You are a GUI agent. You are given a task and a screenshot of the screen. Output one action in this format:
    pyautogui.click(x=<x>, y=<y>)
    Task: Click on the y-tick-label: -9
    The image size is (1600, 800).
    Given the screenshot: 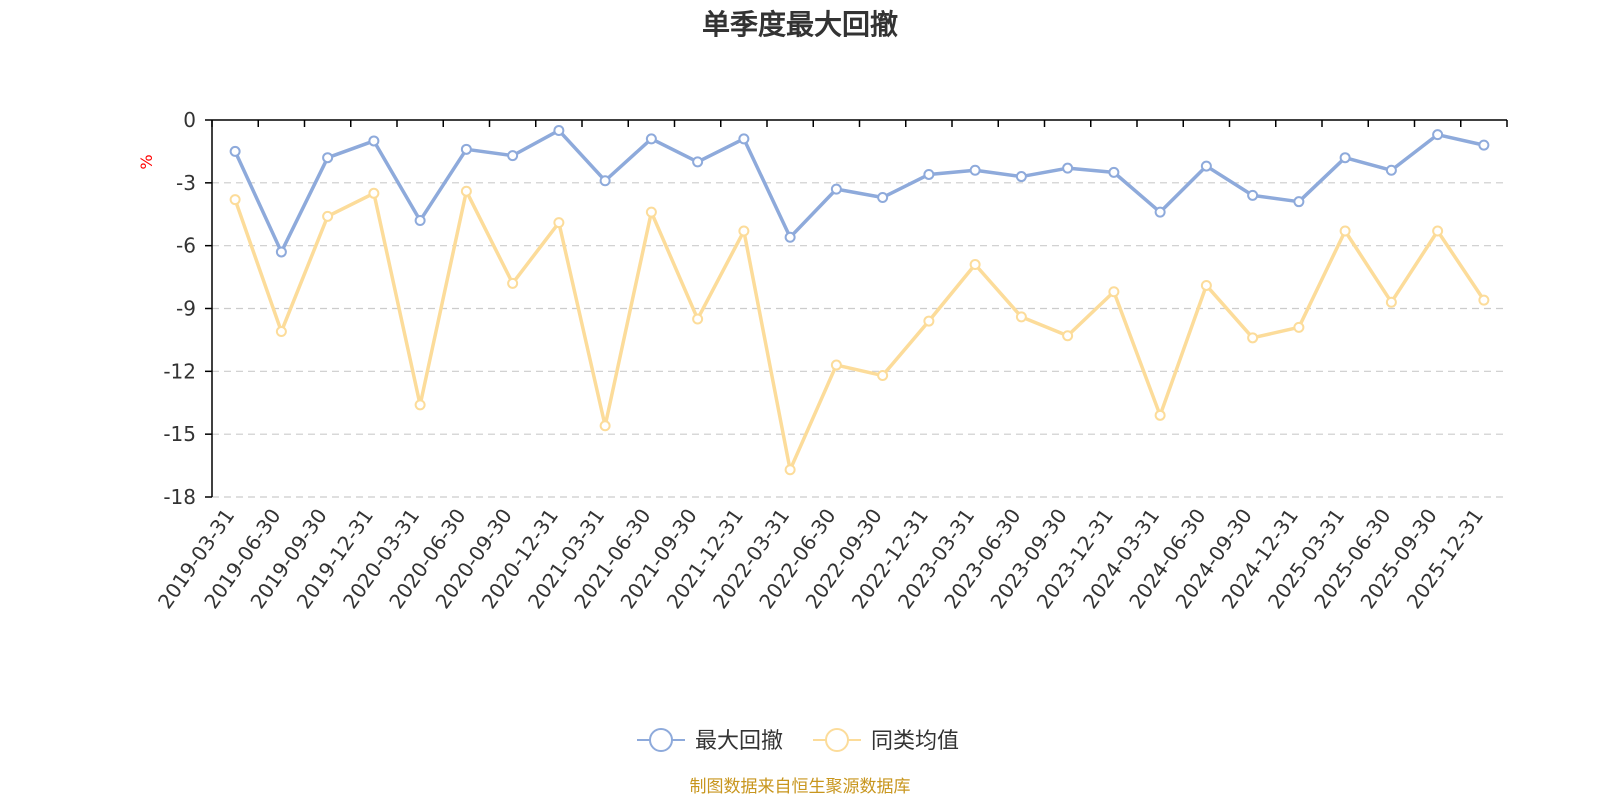 What is the action you would take?
    pyautogui.click(x=186, y=309)
    